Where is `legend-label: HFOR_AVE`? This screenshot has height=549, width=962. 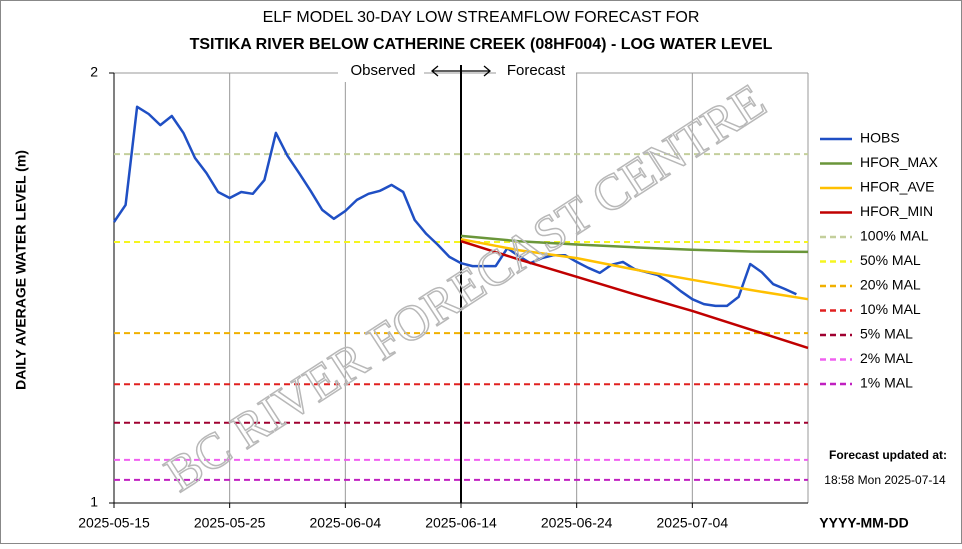
legend-label: HFOR_AVE is located at coordinates (897, 187).